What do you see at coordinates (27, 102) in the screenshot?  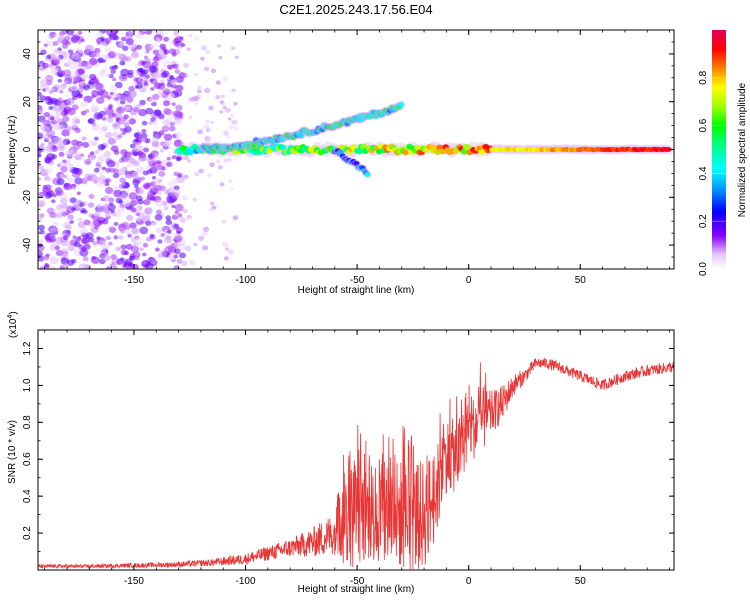 I see `y-tick-label: 20` at bounding box center [27, 102].